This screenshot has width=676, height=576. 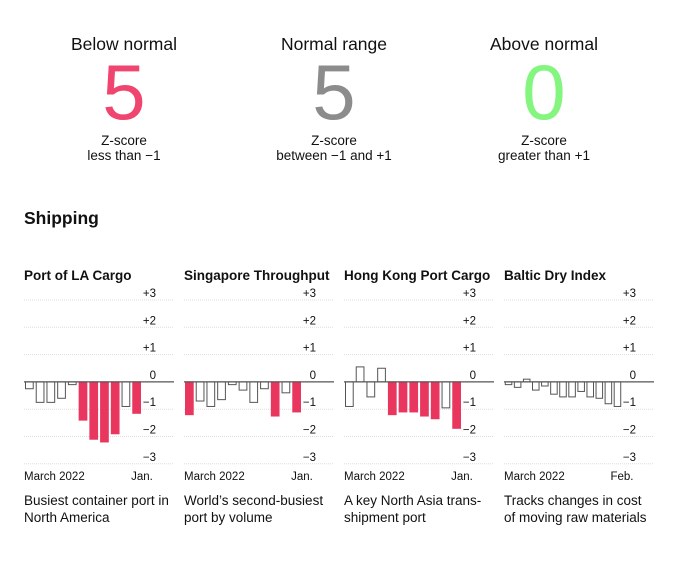 I want to click on chart-description: A key North Asia trans-shipment port, so click(x=413, y=509).